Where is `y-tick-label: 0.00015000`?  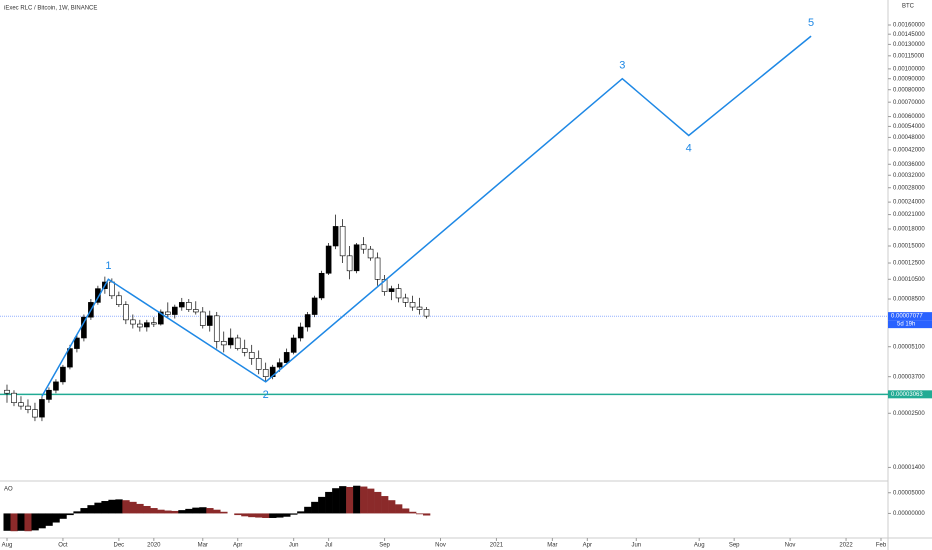 y-tick-label: 0.00015000 is located at coordinates (909, 247).